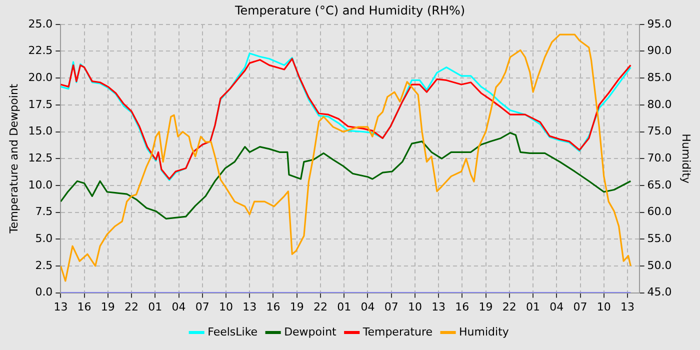 This screenshot has width=700, height=350. I want to click on y-tick-label: 10.0, so click(40, 185).